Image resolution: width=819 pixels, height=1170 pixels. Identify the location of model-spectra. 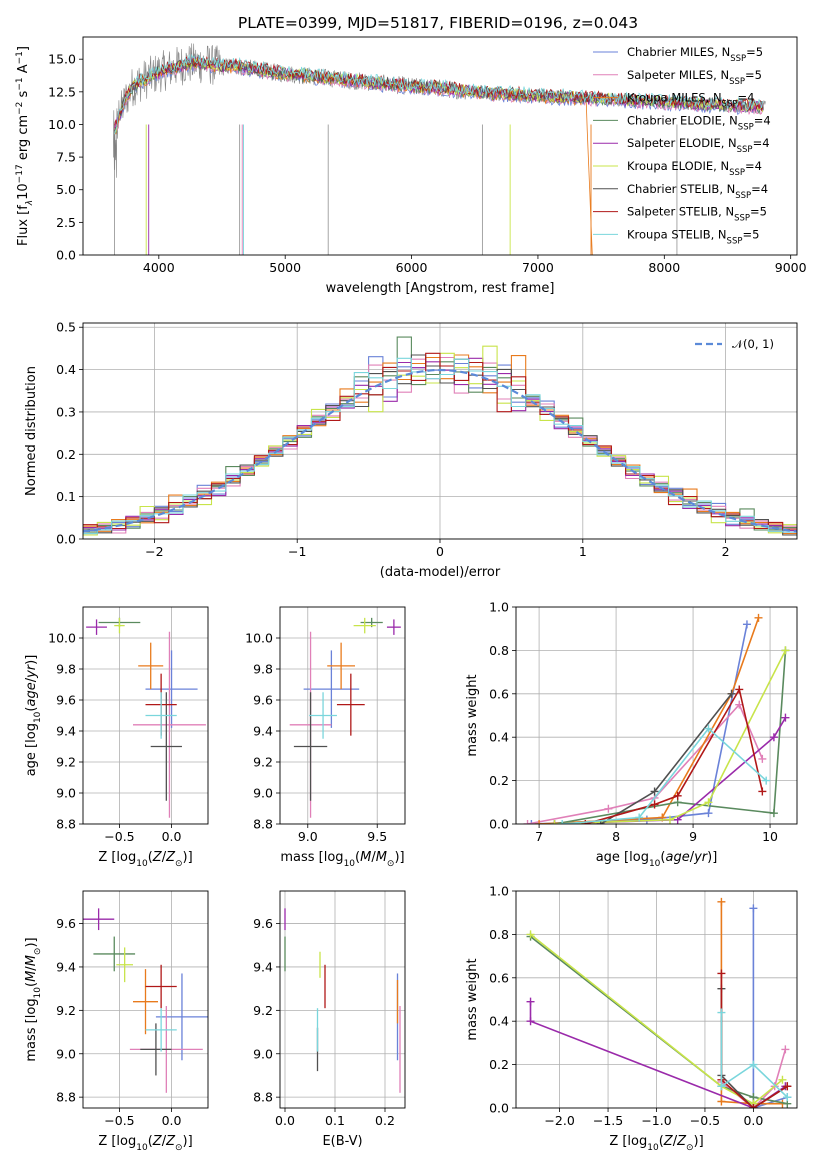
(439, 154).